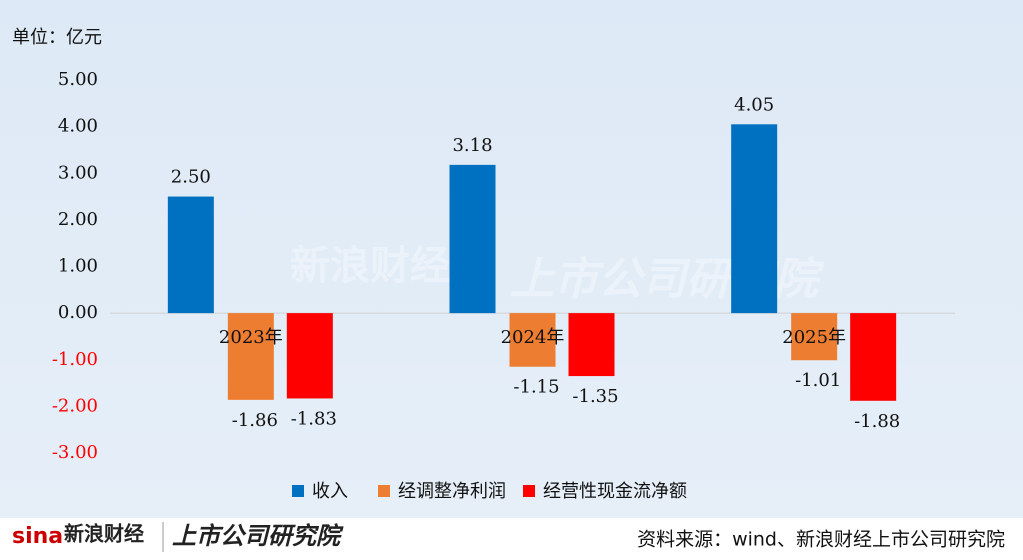 This screenshot has height=560, width=1023. Describe the element at coordinates (877, 421) in the screenshot. I see `value-label: -1.88` at that location.